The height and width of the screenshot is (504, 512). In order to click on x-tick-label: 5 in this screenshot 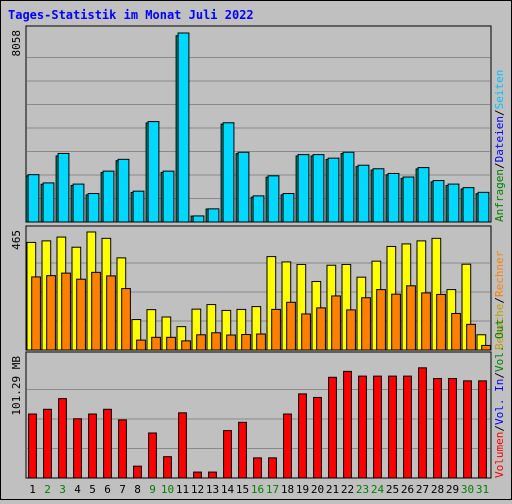, I will do `click(92, 489)`.